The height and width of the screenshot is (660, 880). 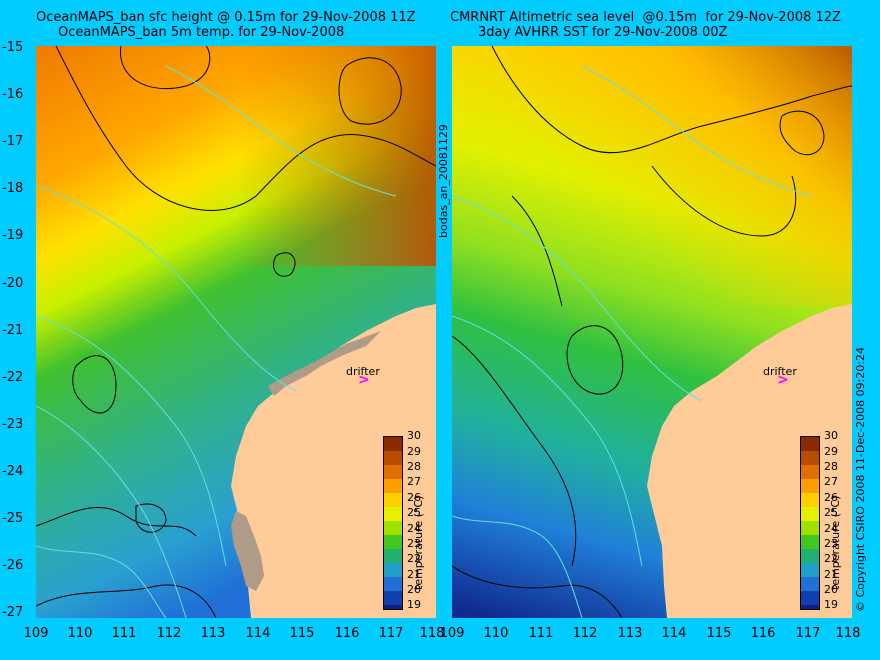 I want to click on y-tick-label: -21, so click(x=13, y=330).